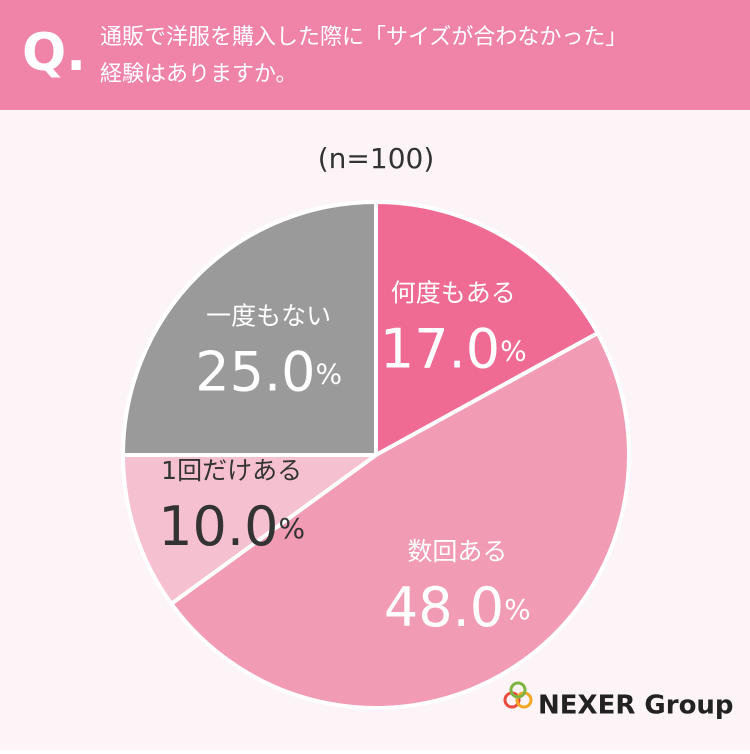 The image size is (750, 754). What do you see at coordinates (268, 316) in the screenshot?
I see `slice-category: 一度もない` at bounding box center [268, 316].